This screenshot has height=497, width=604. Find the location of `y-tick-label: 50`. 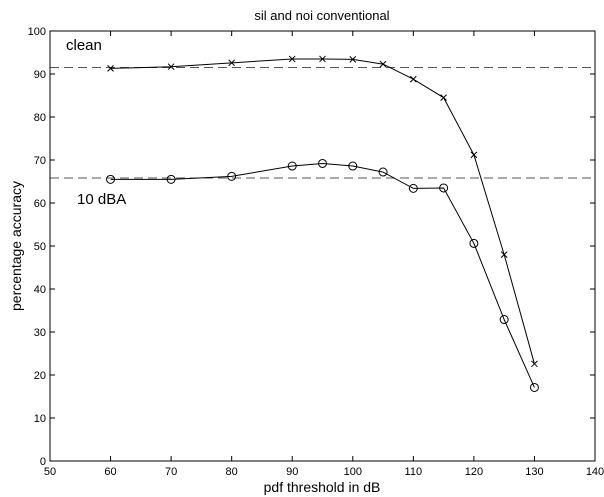

y-tick-label: 50 is located at coordinates (40, 247).